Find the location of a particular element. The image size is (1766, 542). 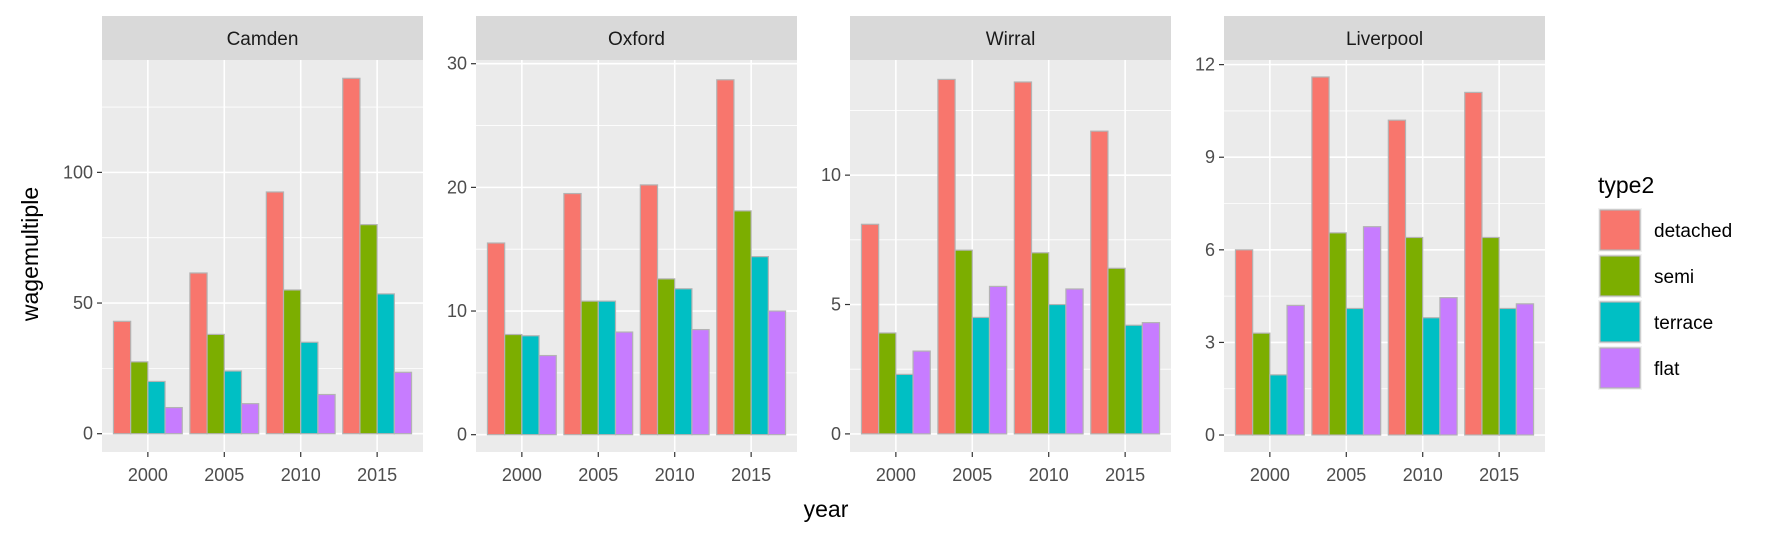

y-tick-label: 10 is located at coordinates (457, 311).